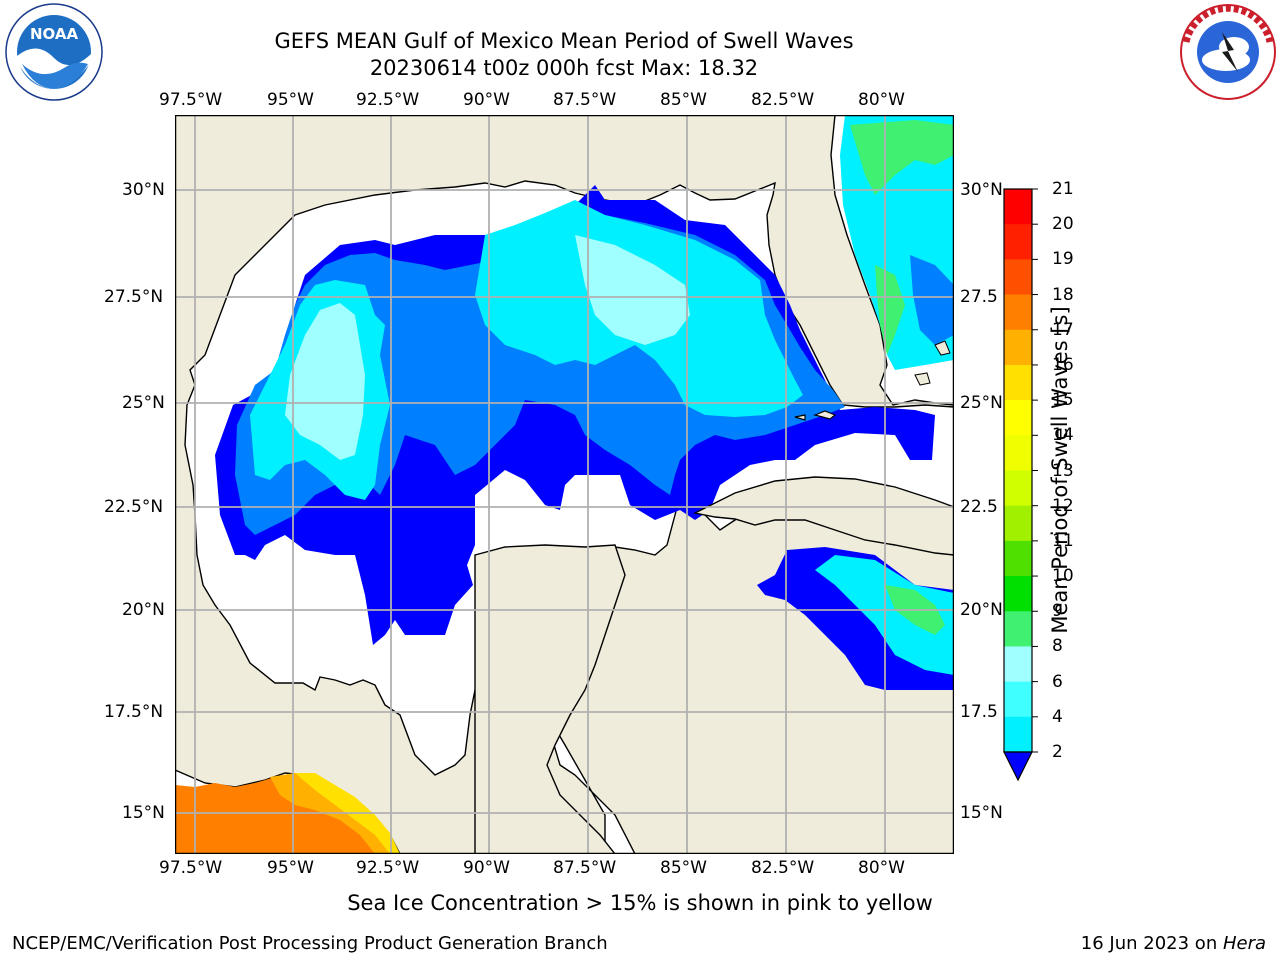 Image resolution: width=1280 pixels, height=960 pixels. What do you see at coordinates (134, 712) in the screenshot?
I see `lat-label-left-6: 17.5°N` at bounding box center [134, 712].